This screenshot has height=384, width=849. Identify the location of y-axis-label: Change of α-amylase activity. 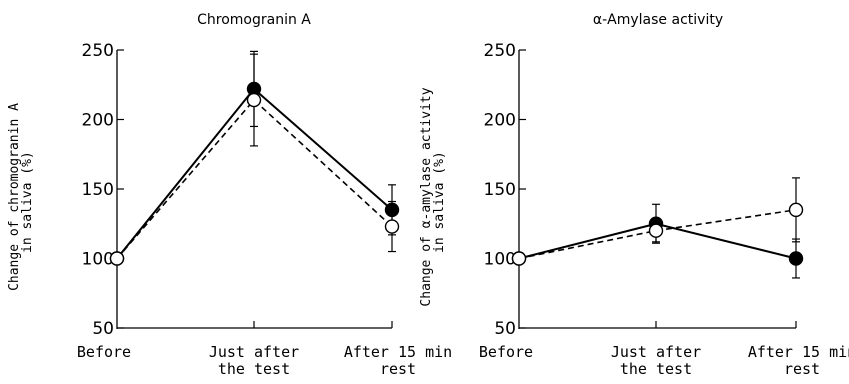
(426, 196).